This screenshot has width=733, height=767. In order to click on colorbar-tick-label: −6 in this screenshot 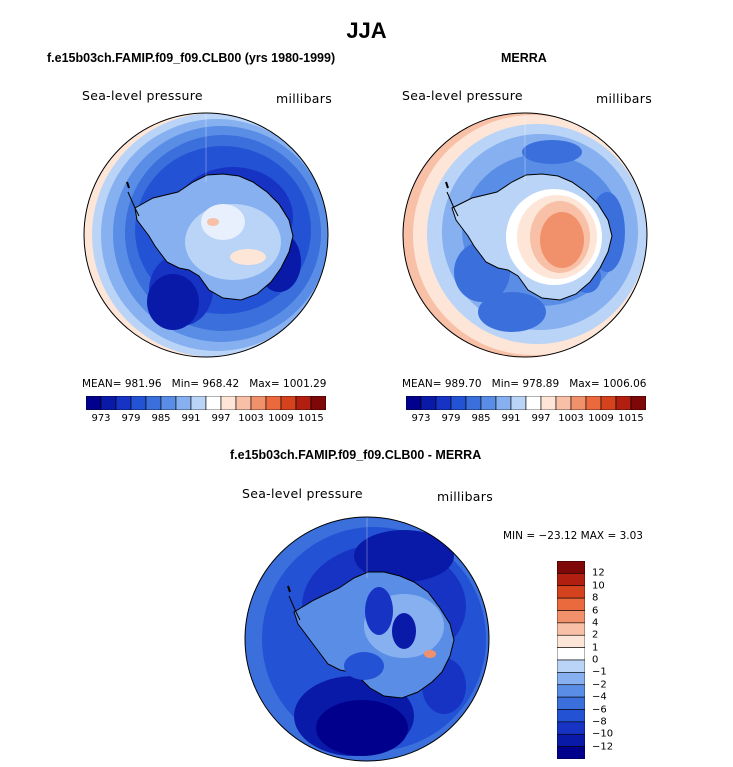, I will do `click(599, 709)`.